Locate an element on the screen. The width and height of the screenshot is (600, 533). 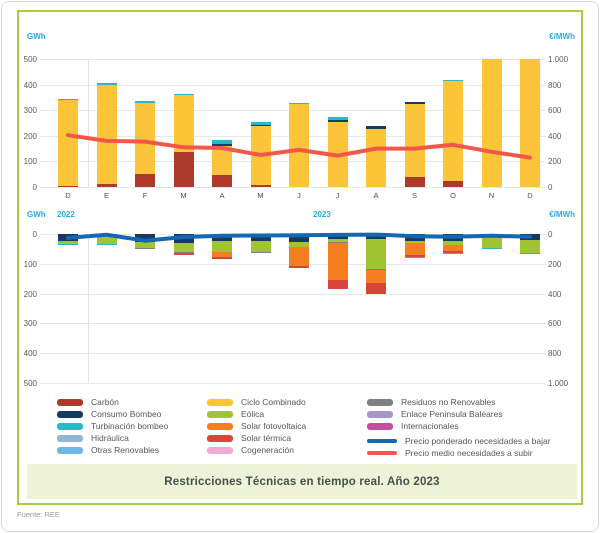
legend-item-precio_bajar: Precio ponderado necesidades a bajar is located at coordinates (459, 441).